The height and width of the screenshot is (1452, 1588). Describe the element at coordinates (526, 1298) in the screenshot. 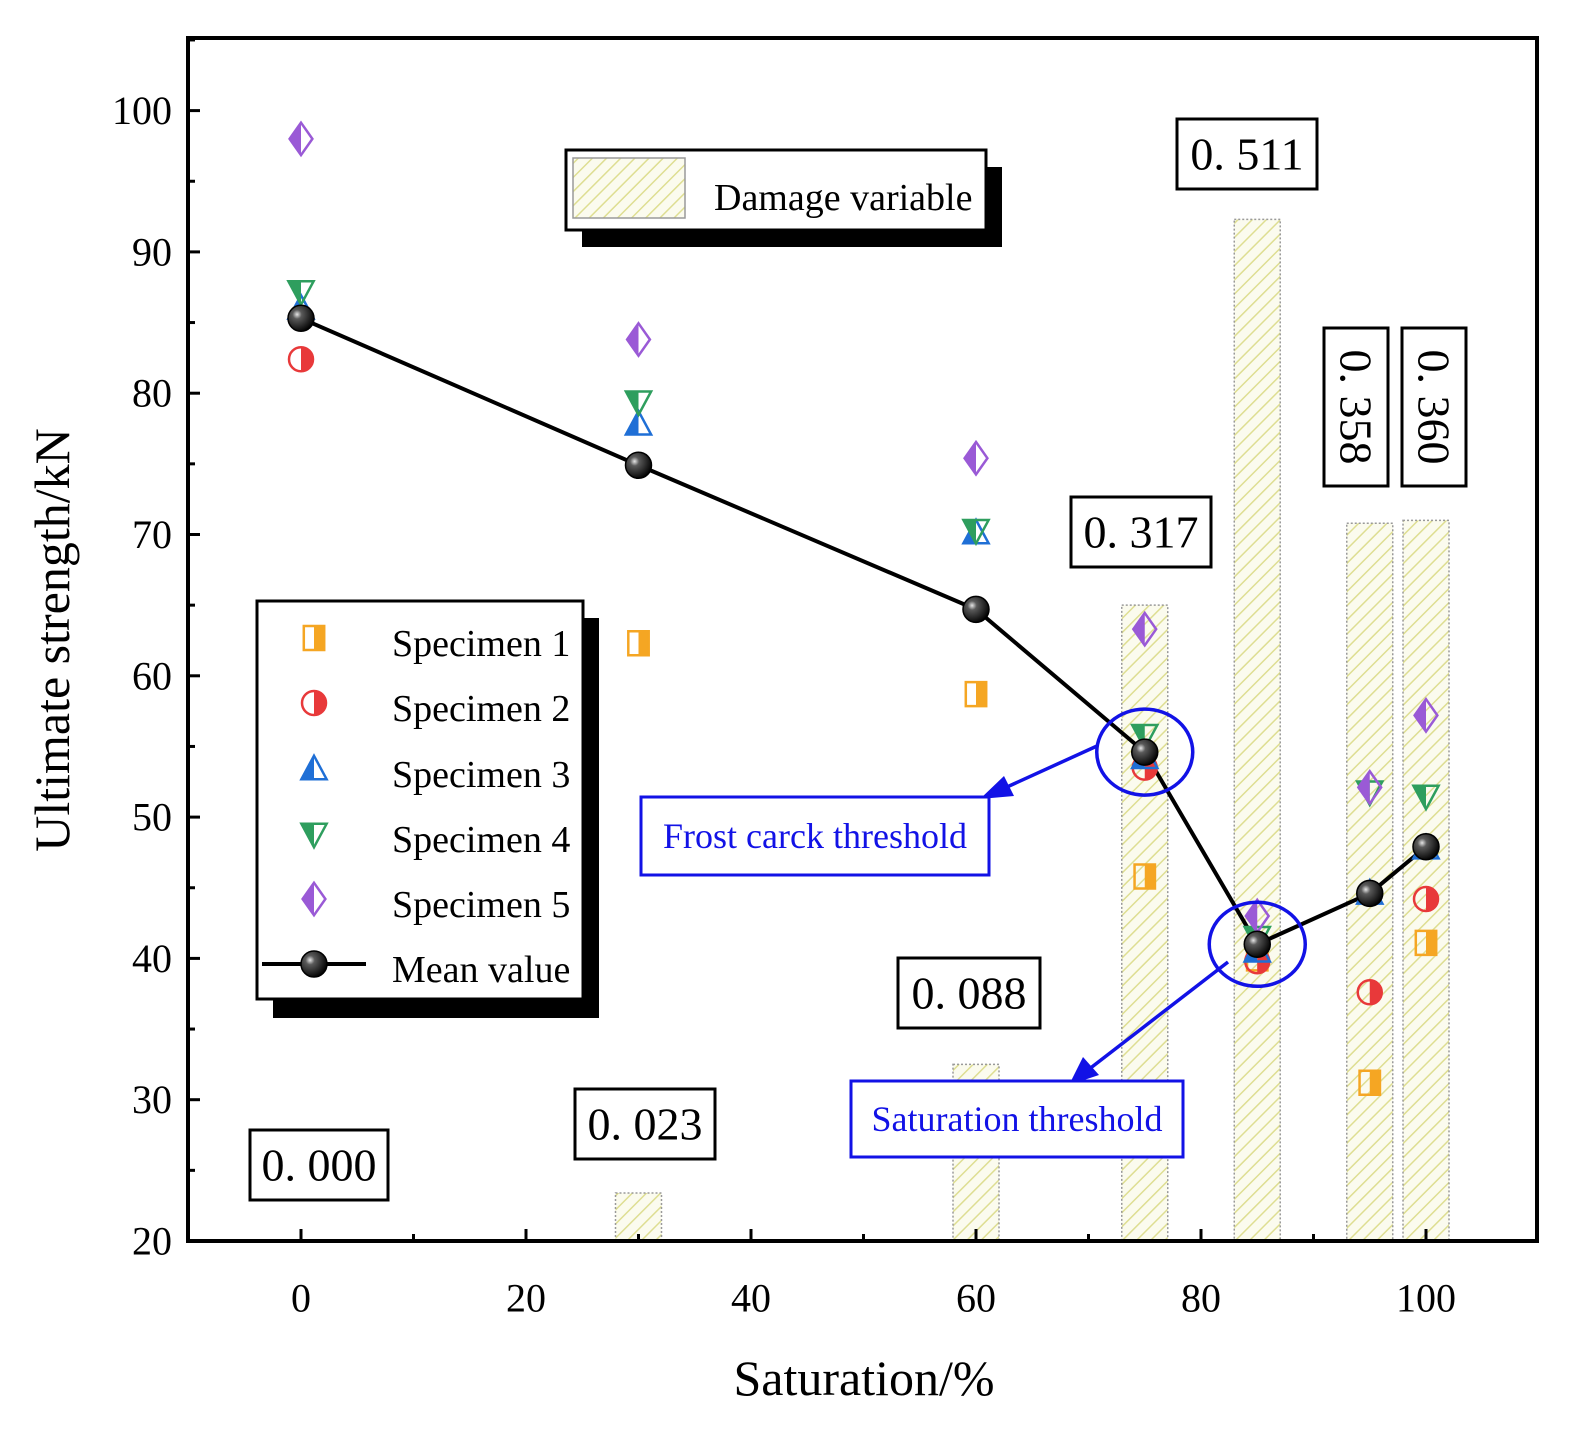

I see `x-tick-label: 20` at that location.